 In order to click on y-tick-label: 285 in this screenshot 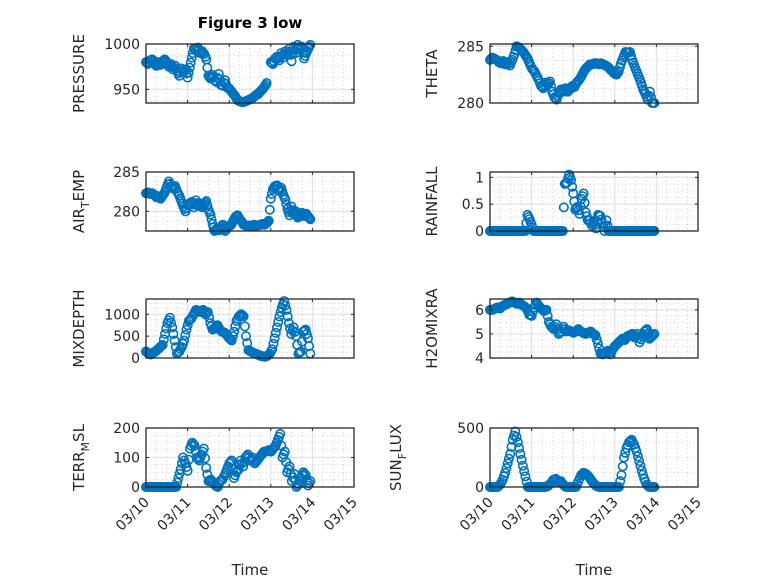, I will do `click(470, 47)`.